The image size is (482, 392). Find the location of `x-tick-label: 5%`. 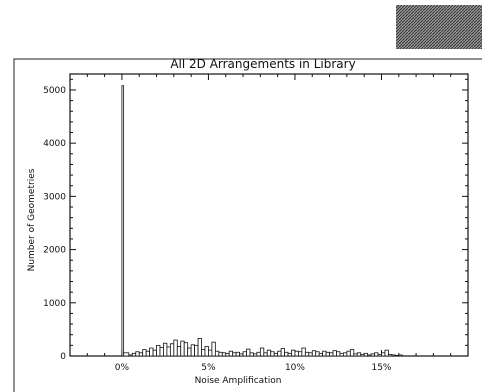

x-tick-label: 5% is located at coordinates (208, 368).